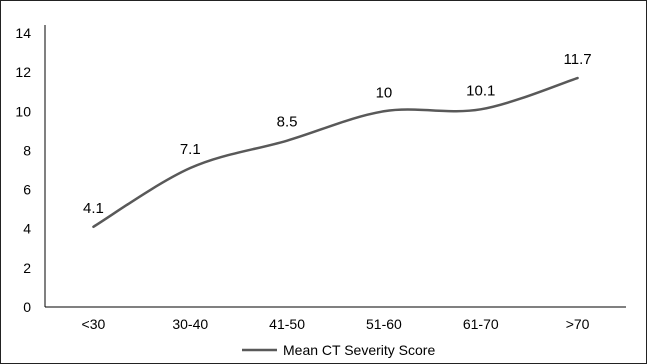 This screenshot has height=364, width=647. What do you see at coordinates (190, 324) in the screenshot?
I see `x-tick-label: 30-40` at bounding box center [190, 324].